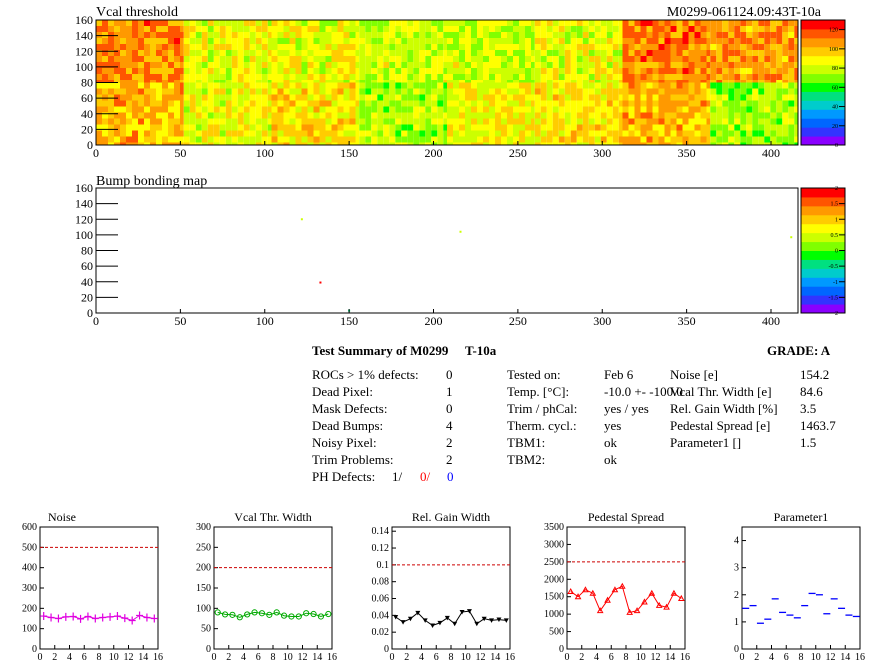  Describe the element at coordinates (84, 67) in the screenshot. I see `y-tick-label: 100` at that location.